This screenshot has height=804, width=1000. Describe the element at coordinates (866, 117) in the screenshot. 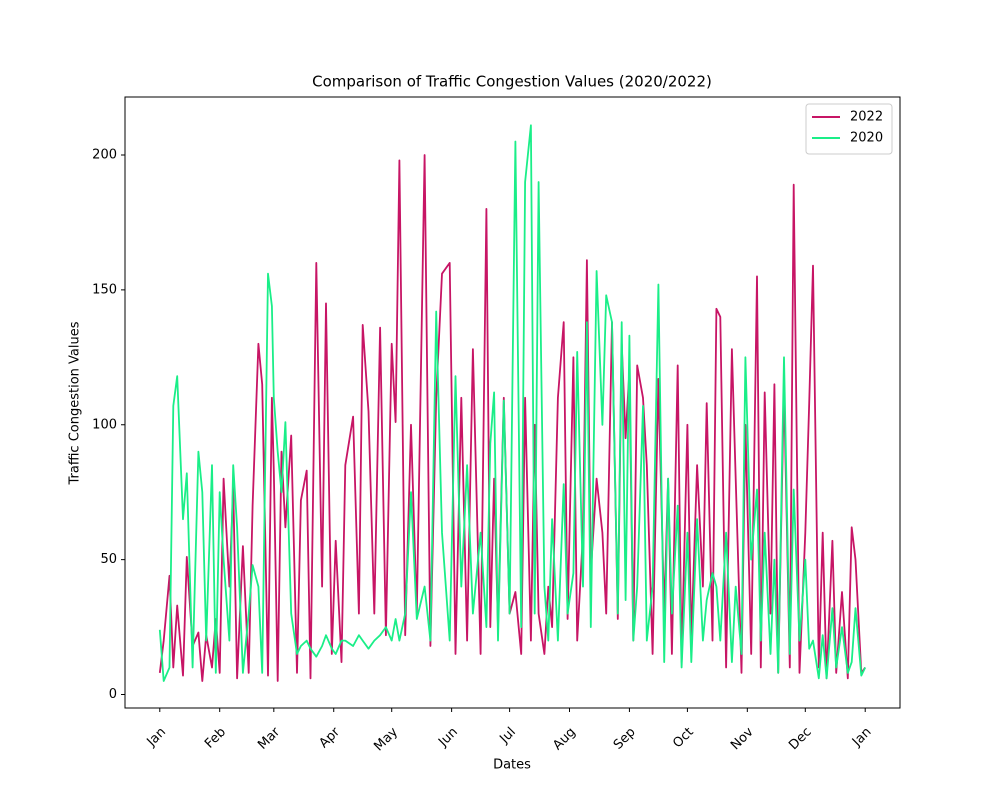

I see `legend-label: 2022` at that location.